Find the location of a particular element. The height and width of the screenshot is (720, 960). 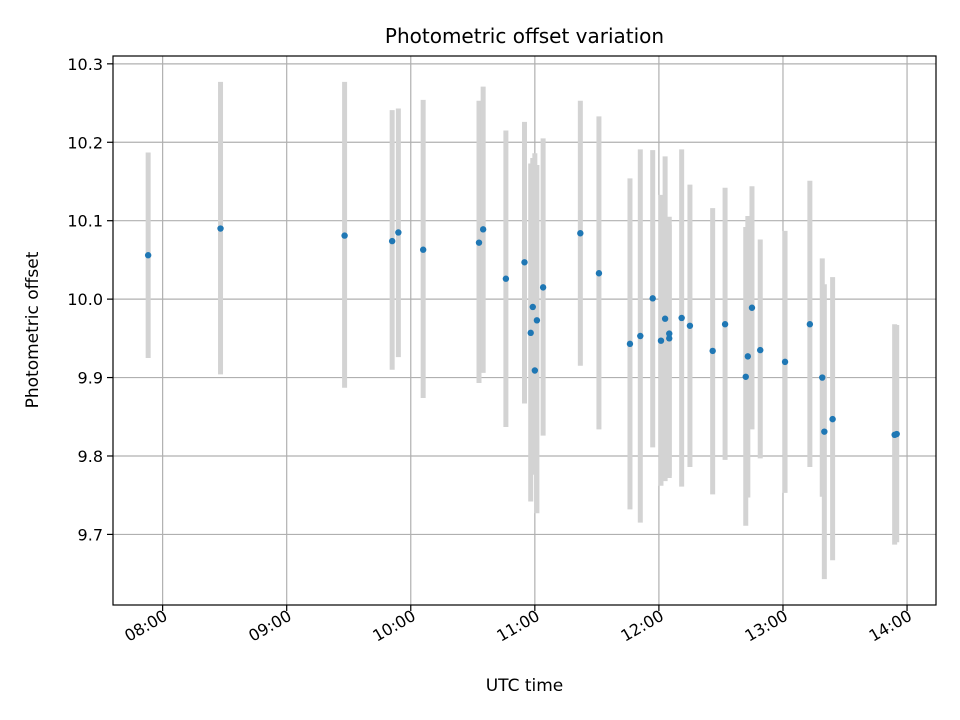

y-tick-label: 10.1 is located at coordinates (85, 221).